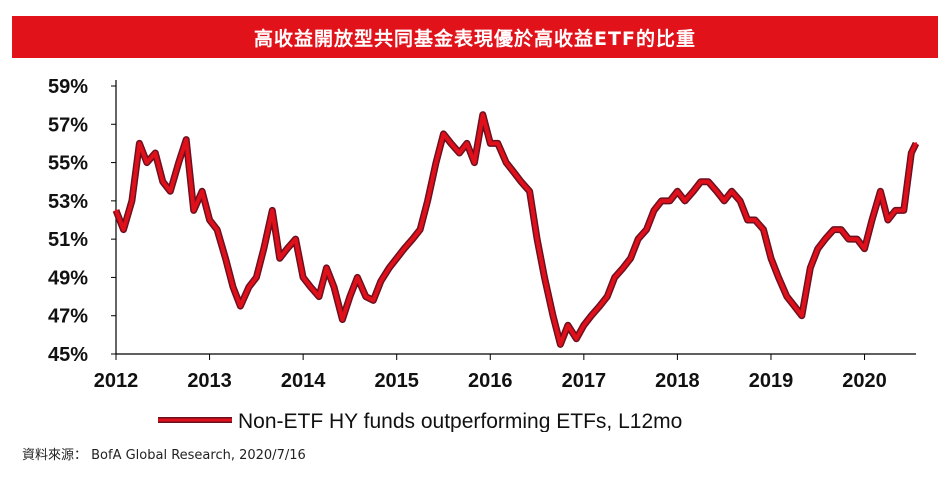  I want to click on source-note: 資料來源： BofA Global Research, 2020/7/16, so click(164, 455).